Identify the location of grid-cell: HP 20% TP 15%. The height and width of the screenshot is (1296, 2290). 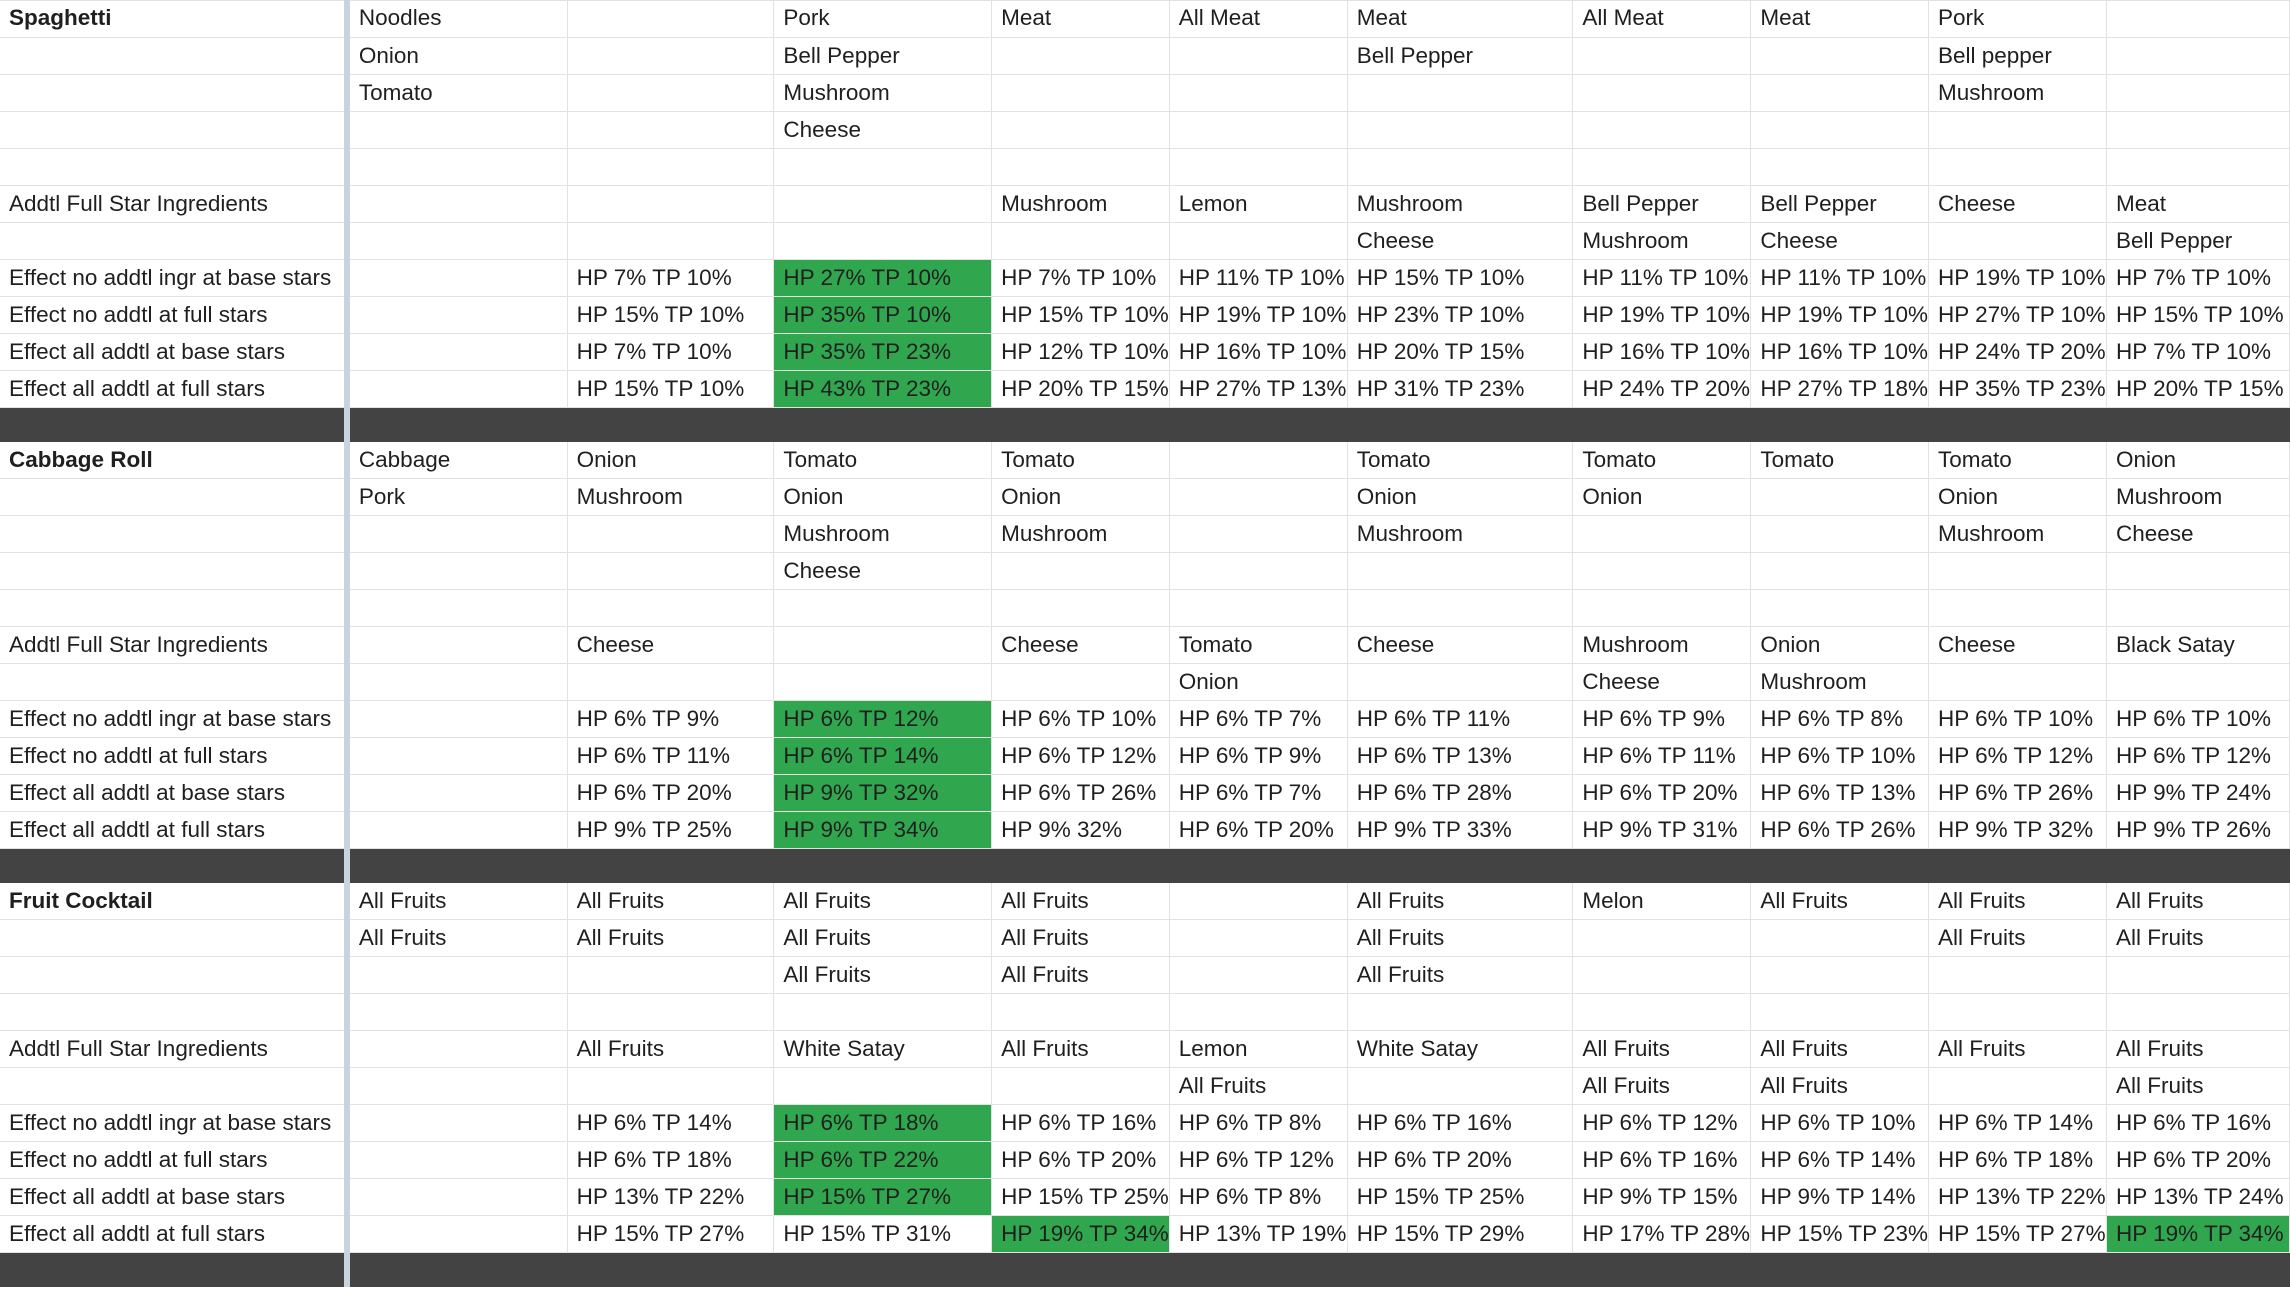
(2198, 389).